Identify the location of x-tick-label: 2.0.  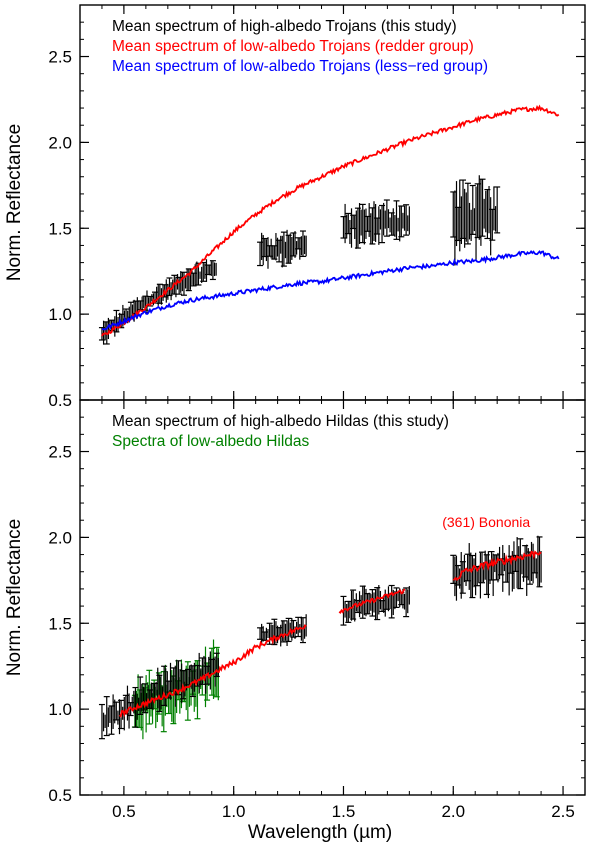
(453, 811).